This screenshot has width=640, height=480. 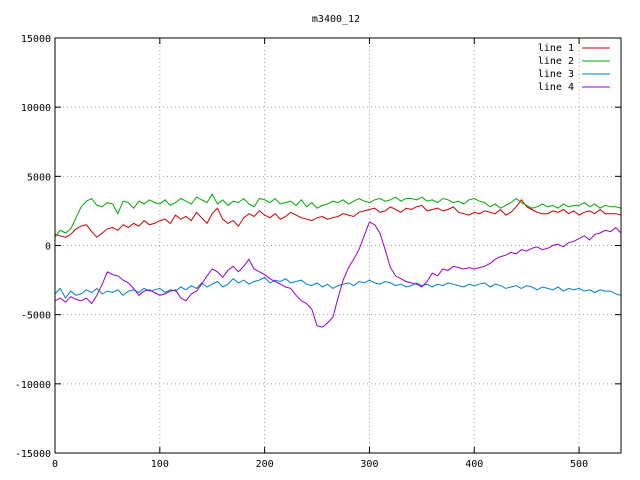 What do you see at coordinates (33, 454) in the screenshot?
I see `y-tick-label: -15000` at bounding box center [33, 454].